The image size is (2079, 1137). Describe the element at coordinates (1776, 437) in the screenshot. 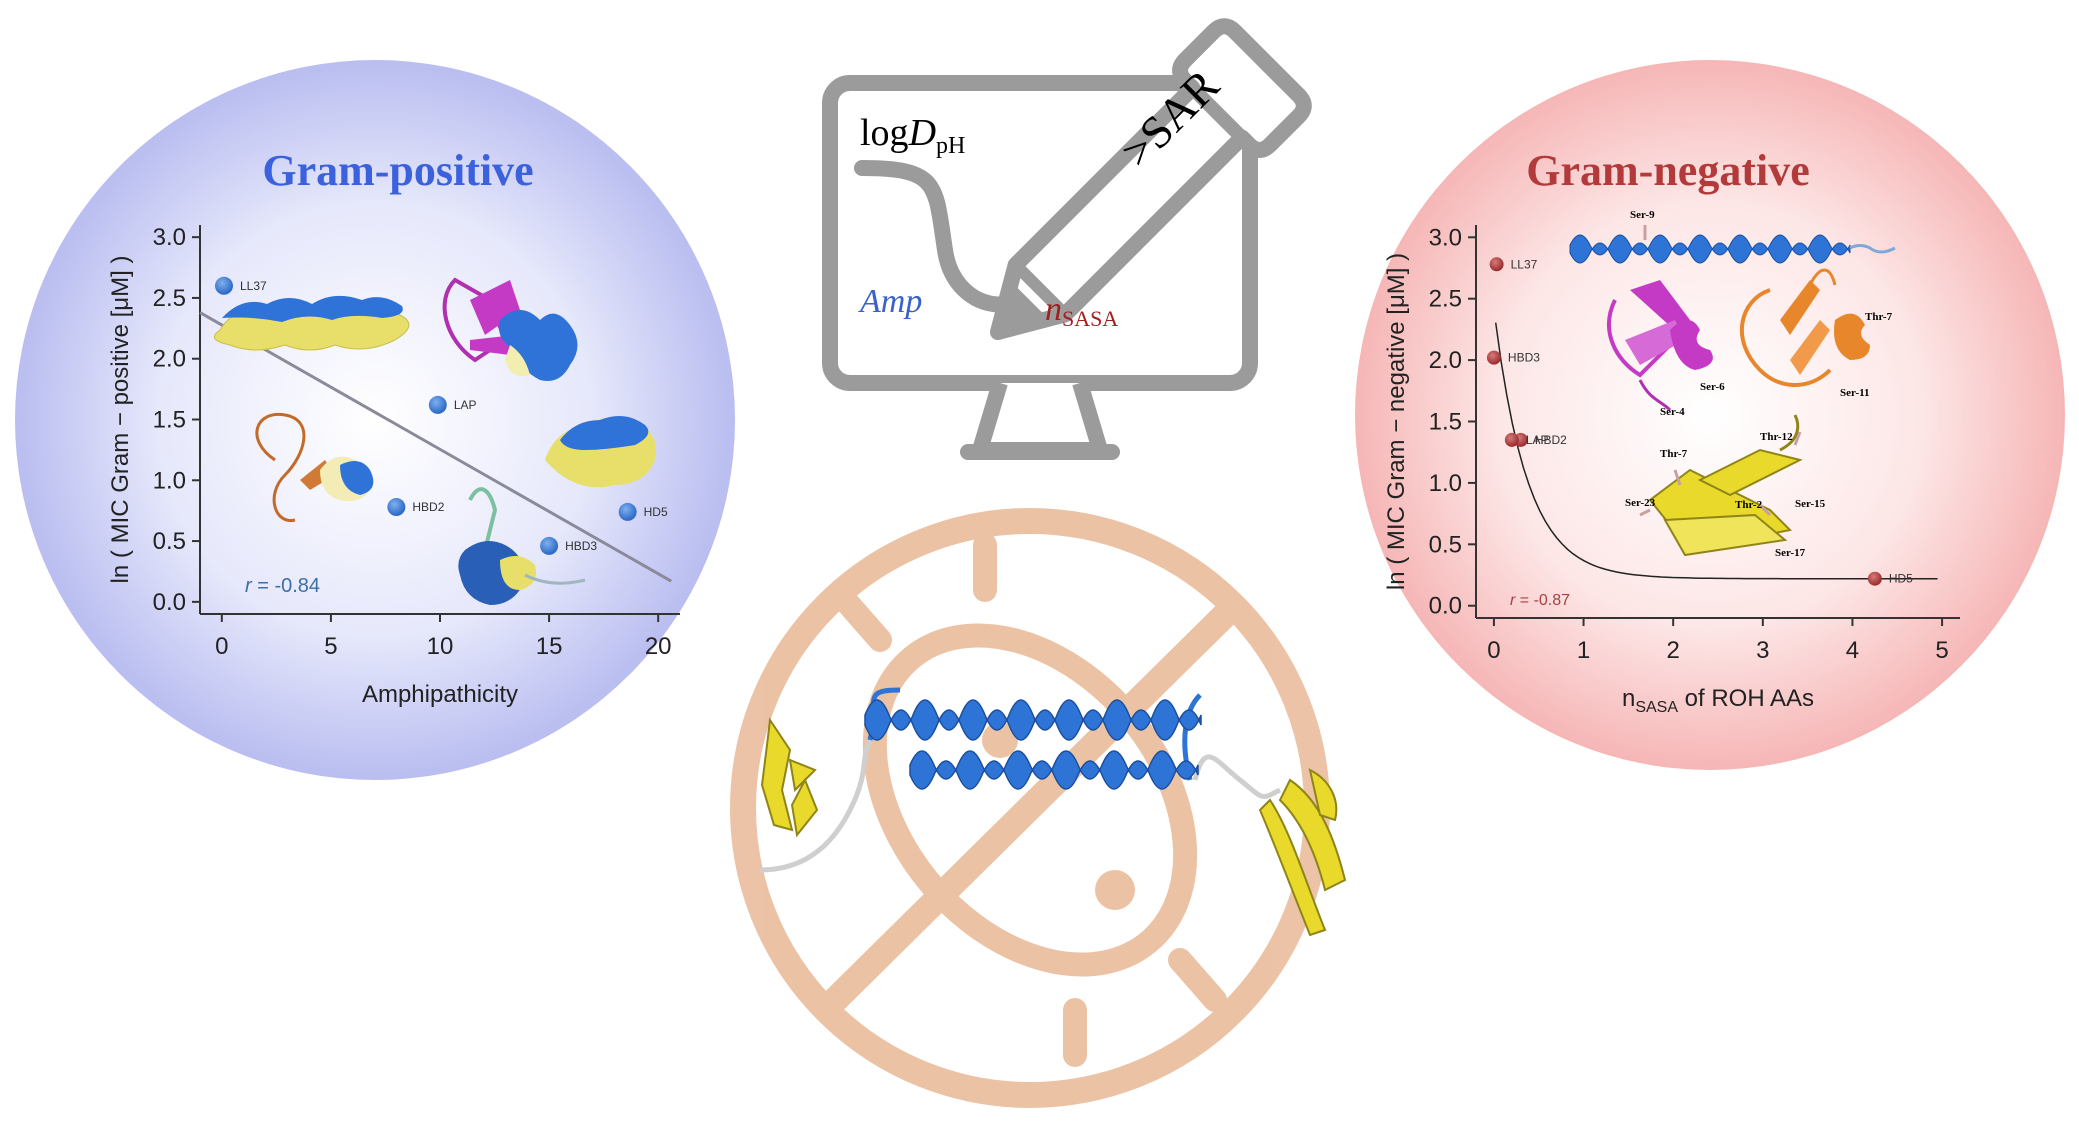

I see `residue-label: Thr-12` at that location.